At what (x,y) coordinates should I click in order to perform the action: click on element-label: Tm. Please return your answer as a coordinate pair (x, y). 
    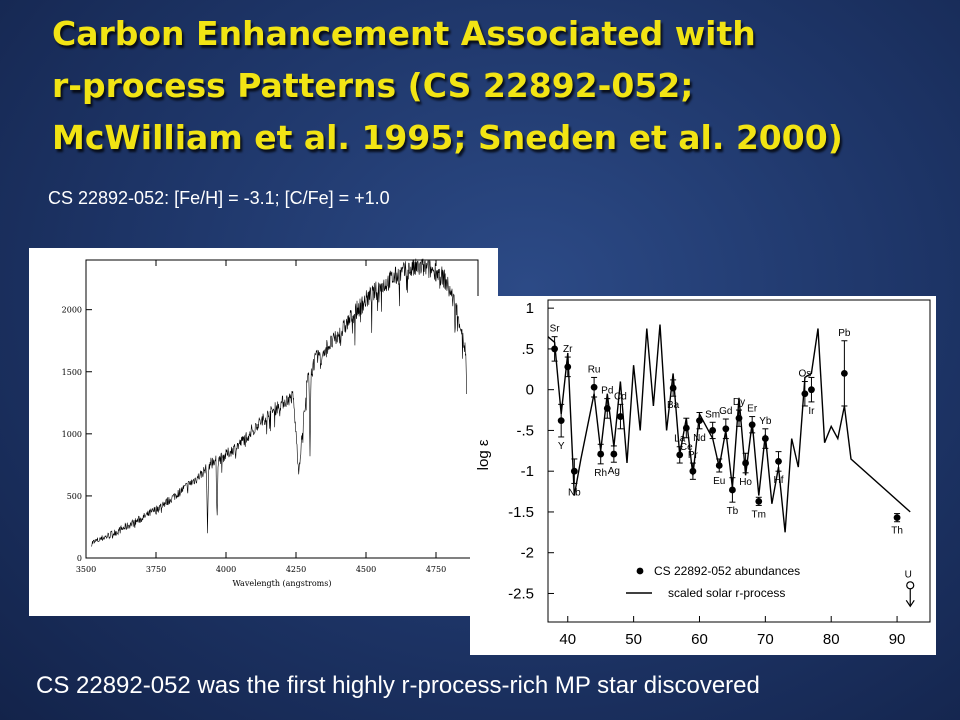
    Looking at the image, I should click on (759, 514).